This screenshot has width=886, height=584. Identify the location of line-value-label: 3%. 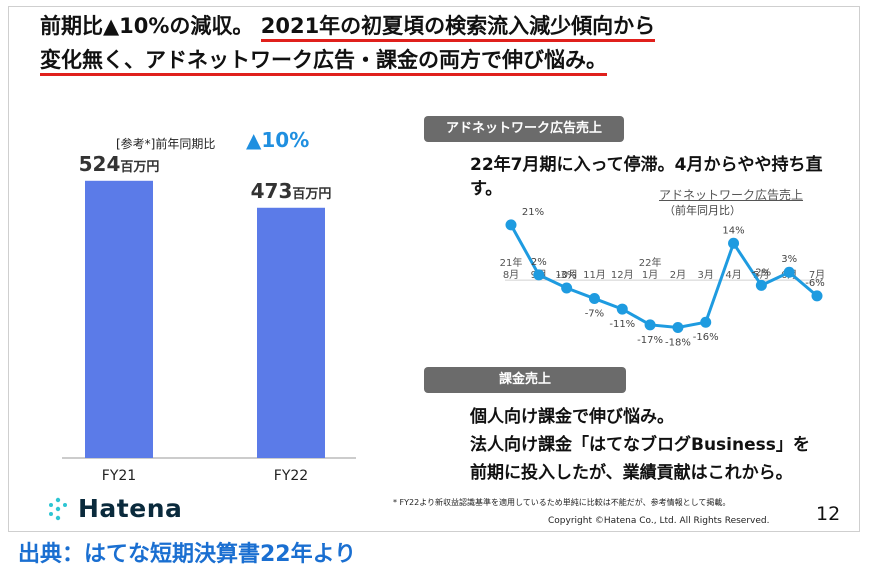
(789, 259).